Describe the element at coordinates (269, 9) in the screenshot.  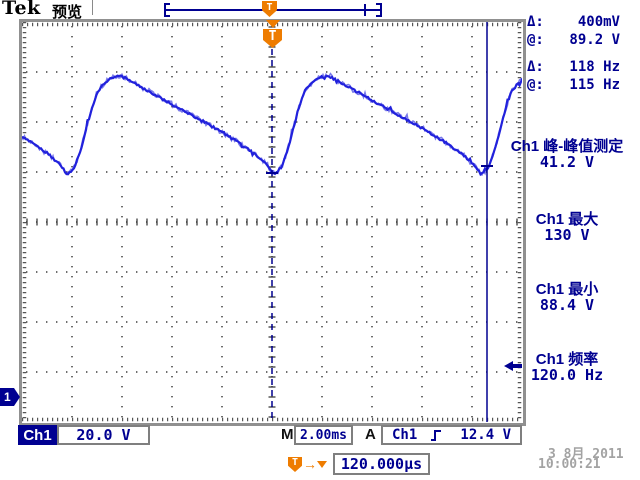
I see `trigger-position-marker-top: T` at that location.